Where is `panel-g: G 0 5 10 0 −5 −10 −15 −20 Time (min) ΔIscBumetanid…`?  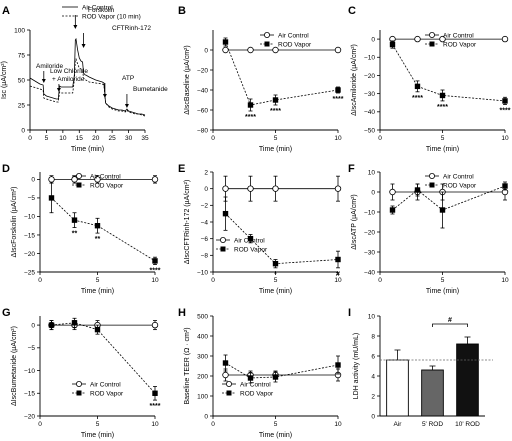 panel-g: G 0 5 10 0 −5 −10 −15 −20 Time (min) ΔIscBumetanid… is located at coordinates (81, 373).